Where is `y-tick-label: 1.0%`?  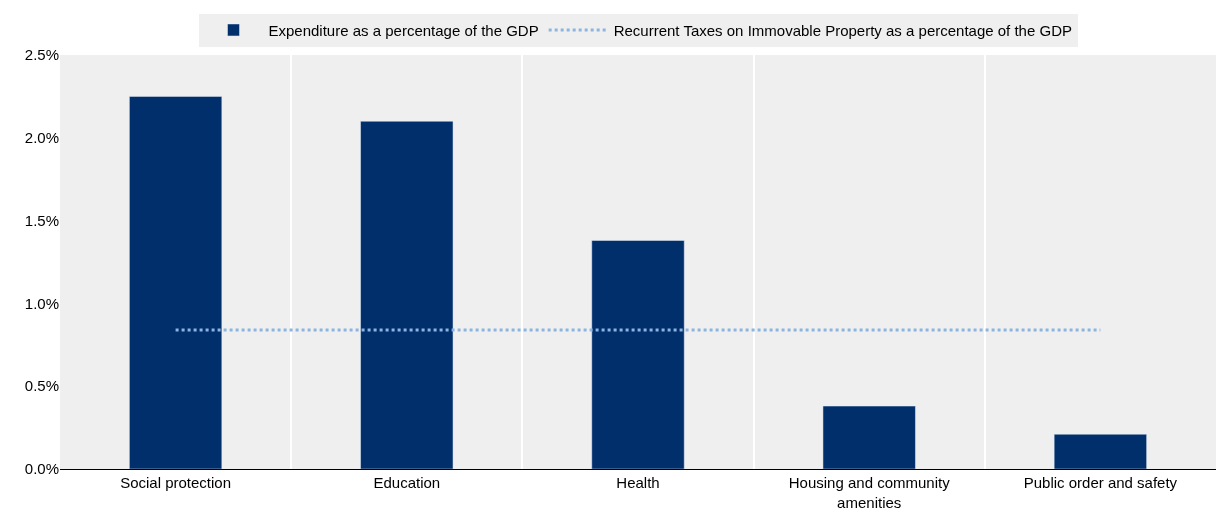
y-tick-label: 1.0% is located at coordinates (41, 303).